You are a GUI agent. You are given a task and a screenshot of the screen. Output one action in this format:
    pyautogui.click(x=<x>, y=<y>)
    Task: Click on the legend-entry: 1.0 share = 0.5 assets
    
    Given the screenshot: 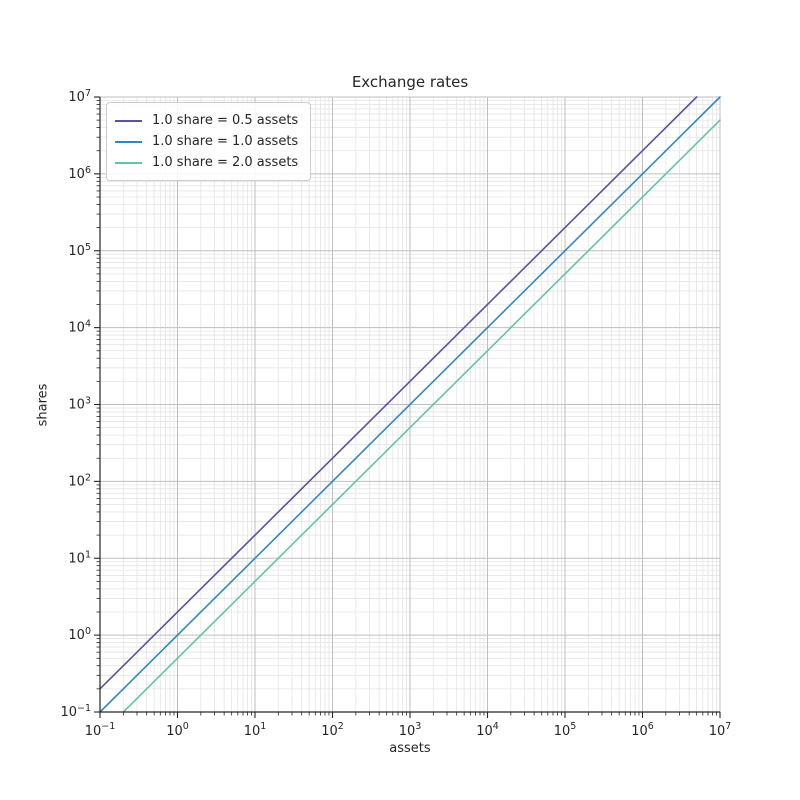 What is the action you would take?
    pyautogui.click(x=206, y=120)
    